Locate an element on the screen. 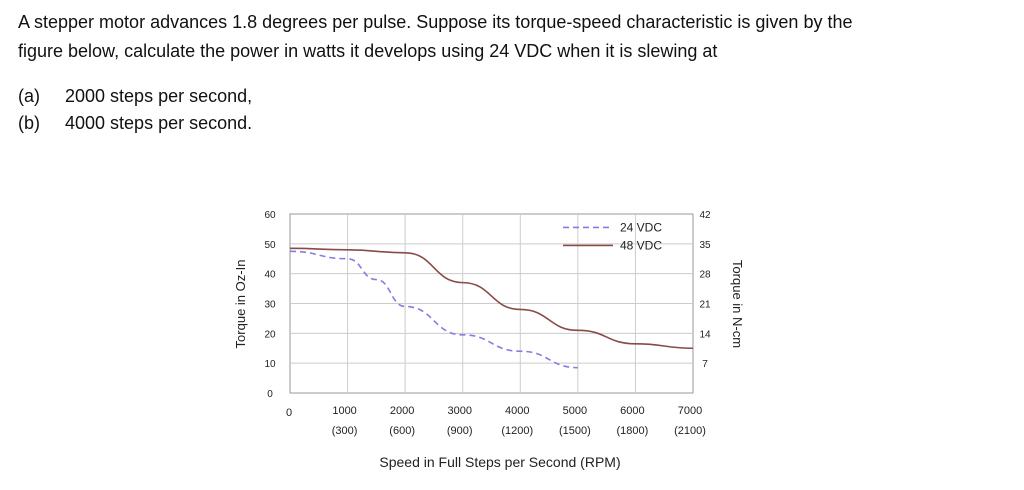 The height and width of the screenshot is (490, 1024). y-right-tick-label: 35 is located at coordinates (705, 245).